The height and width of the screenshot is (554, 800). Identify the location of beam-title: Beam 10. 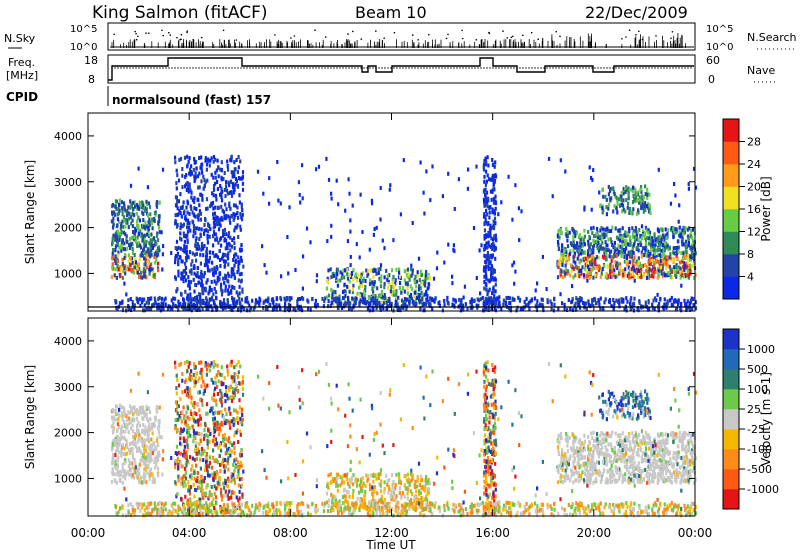
(391, 12).